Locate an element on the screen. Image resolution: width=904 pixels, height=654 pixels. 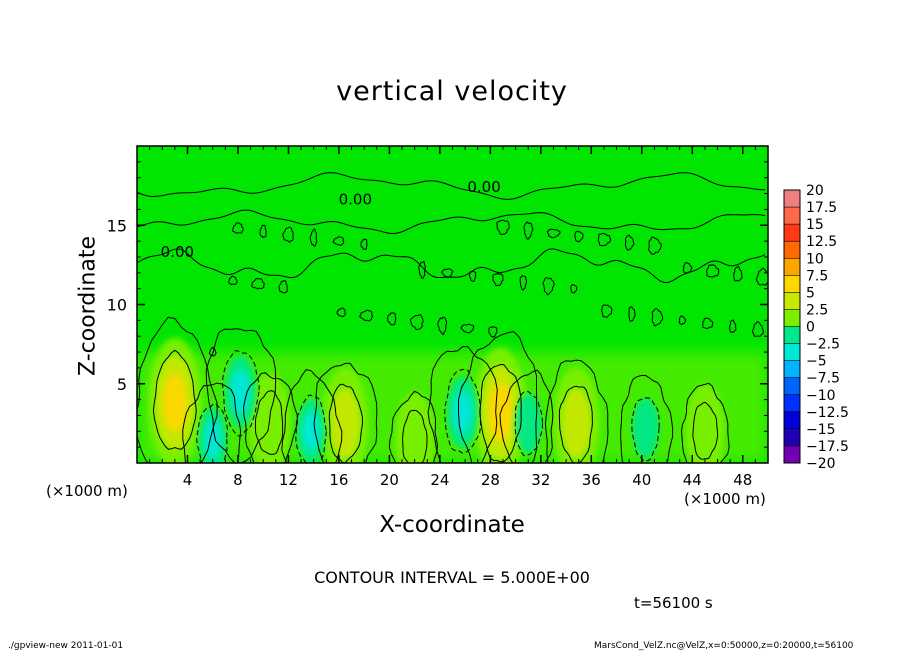
x-tick-label: 8 is located at coordinates (238, 480).